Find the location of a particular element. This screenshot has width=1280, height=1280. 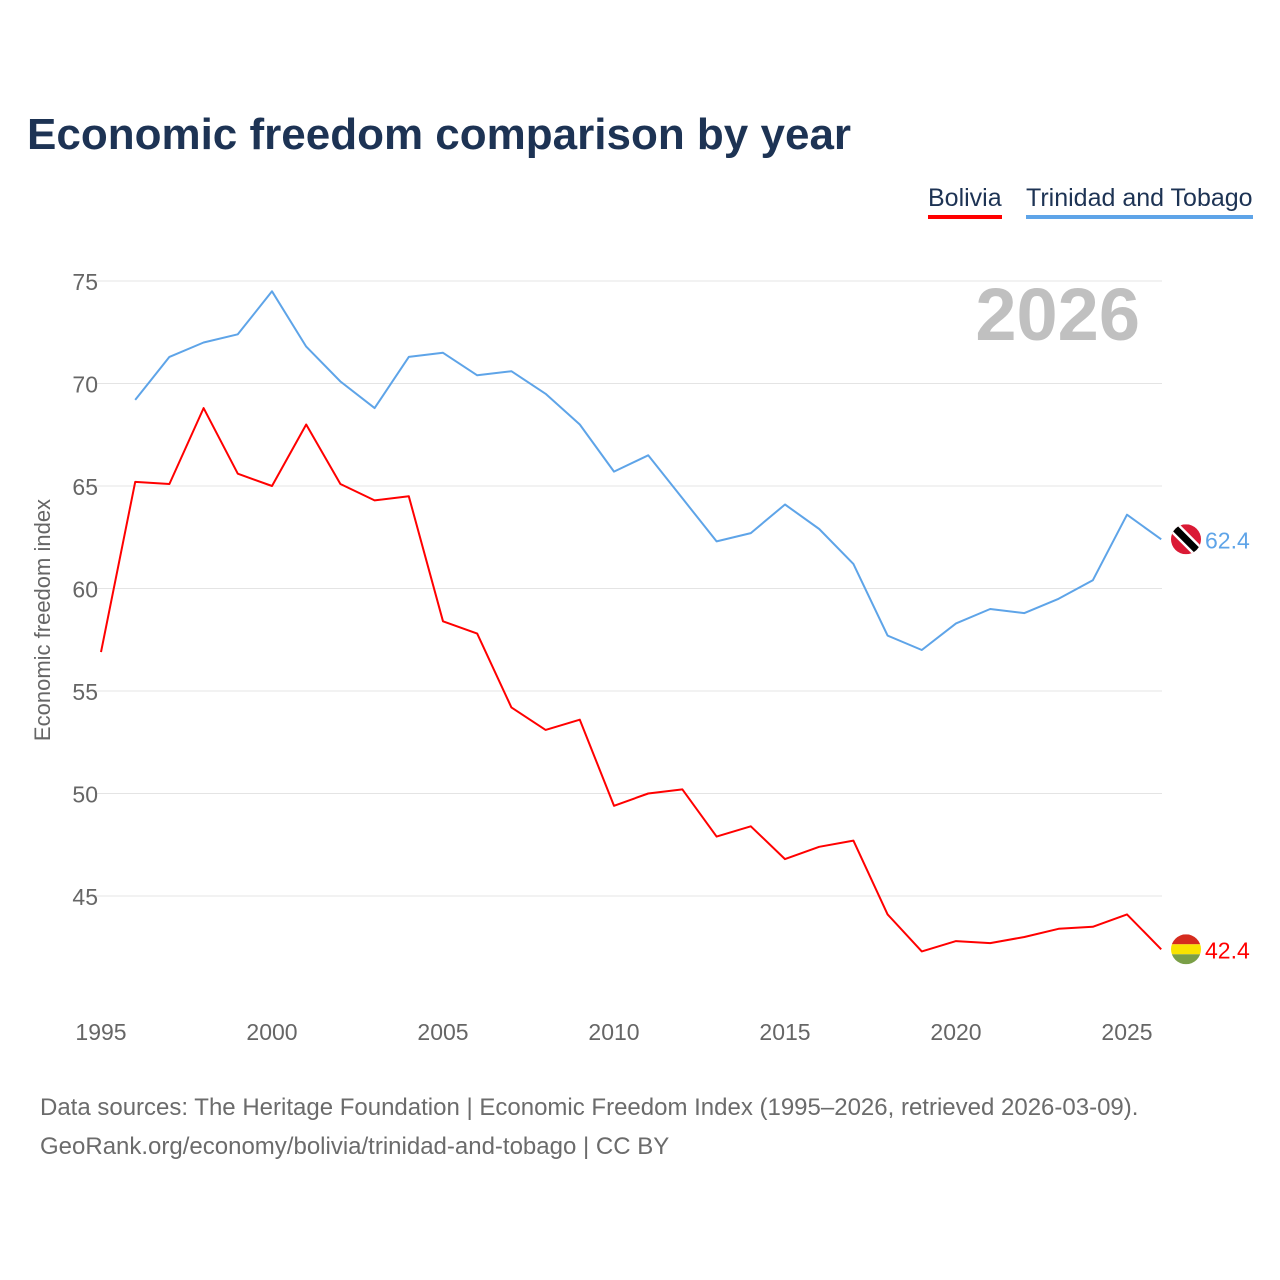

y-tick-label: 75 is located at coordinates (85, 282).